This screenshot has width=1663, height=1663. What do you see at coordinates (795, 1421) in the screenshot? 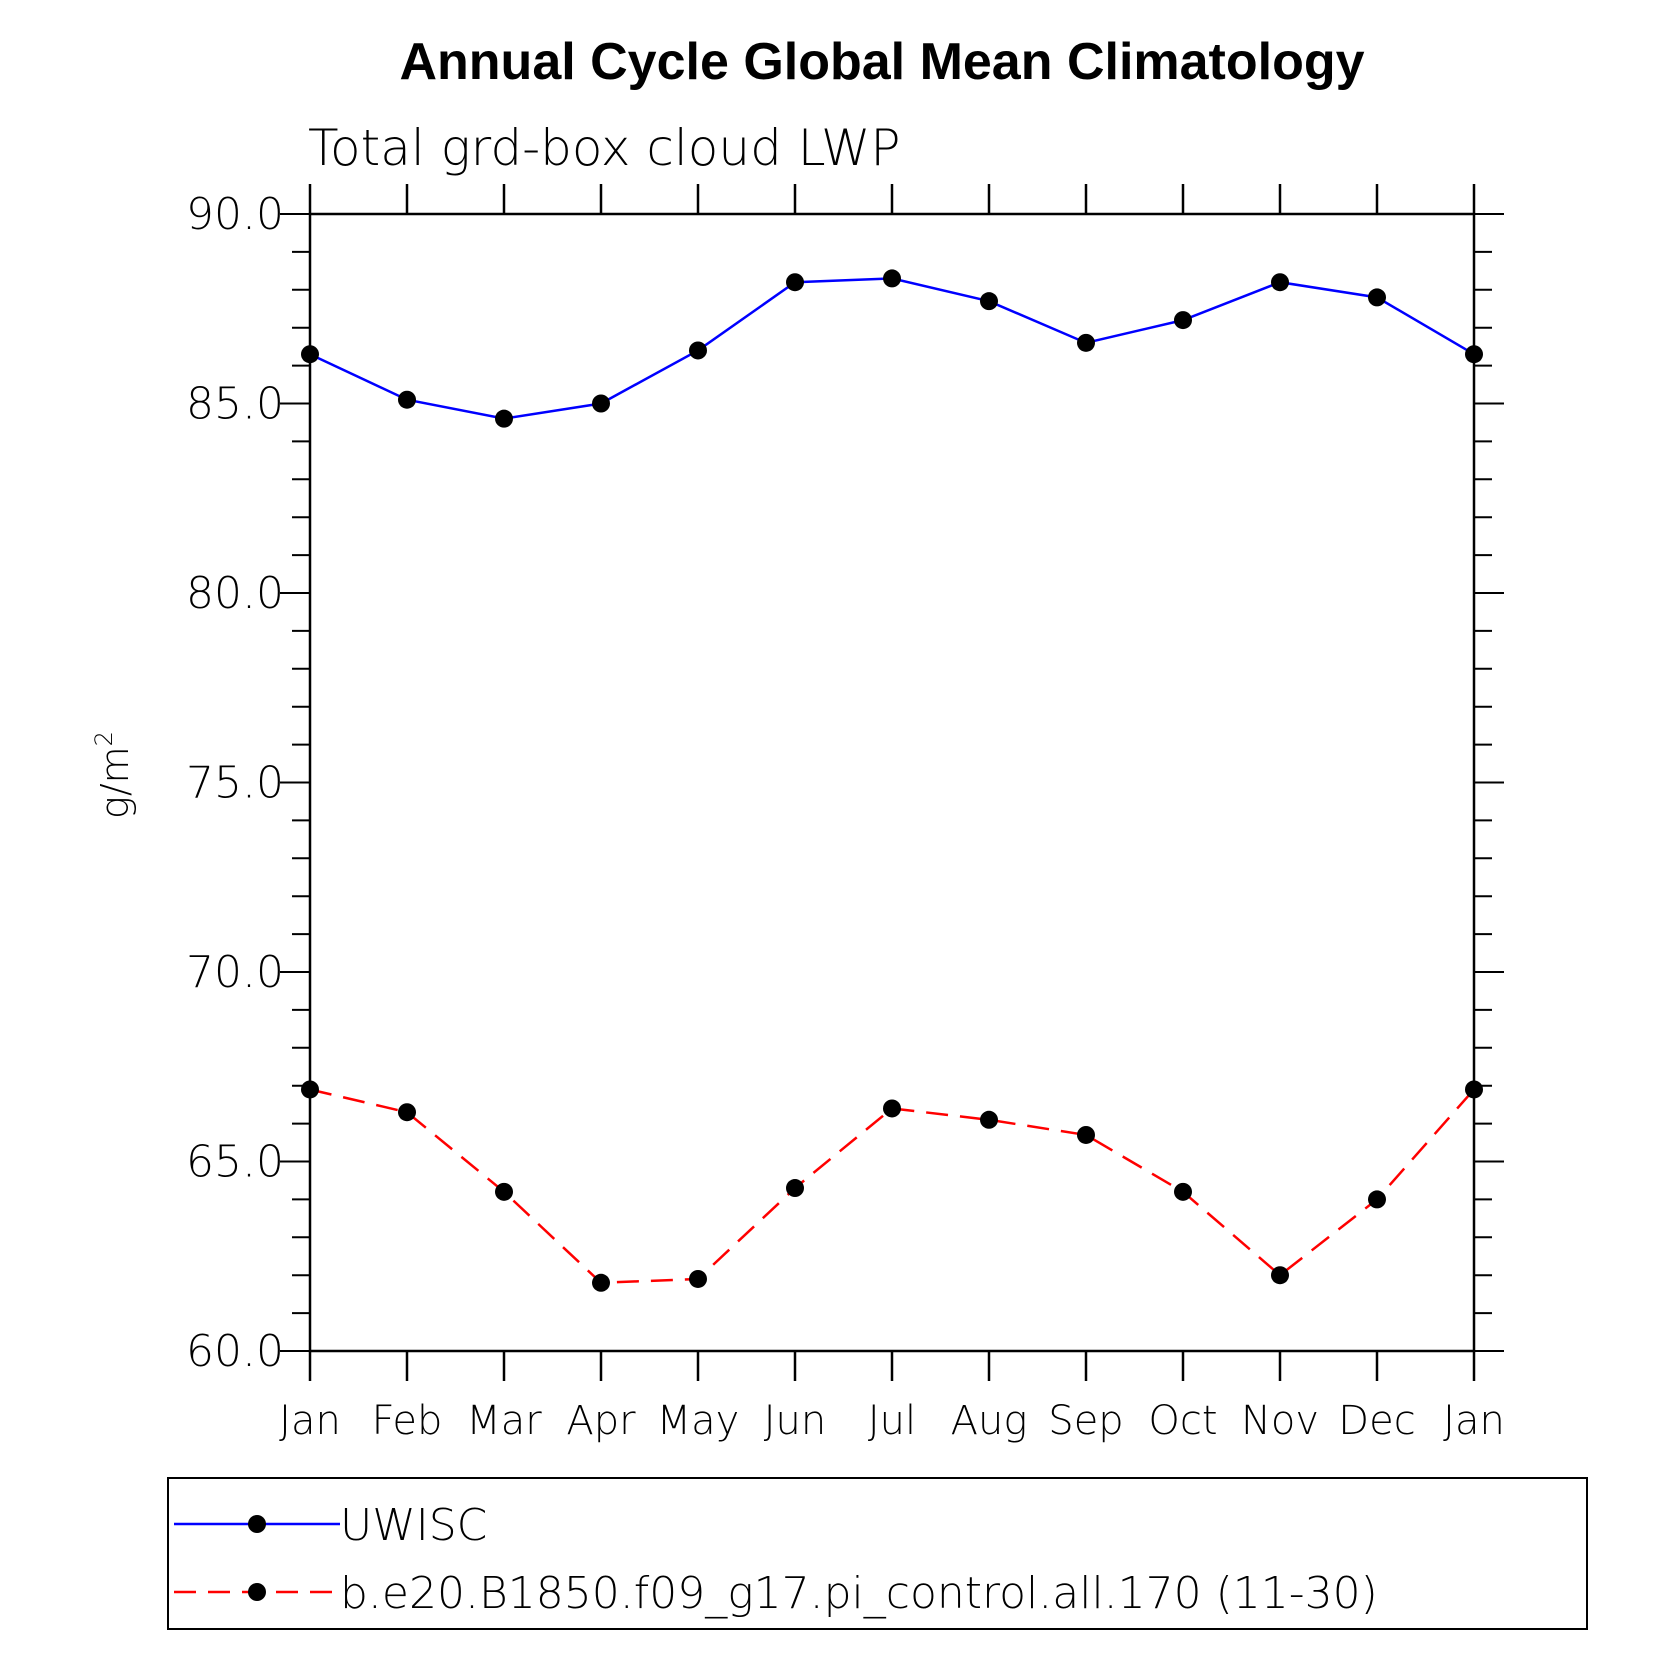
I see `x-tick-label: Jun` at bounding box center [795, 1421].